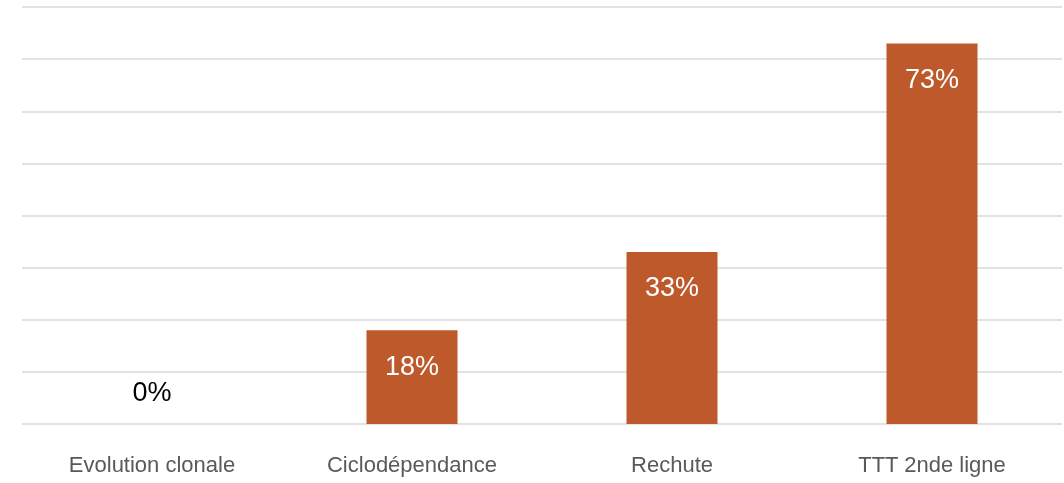 The width and height of the screenshot is (1064, 483). Describe the element at coordinates (672, 464) in the screenshot. I see `x-tick-label: Rechute` at that location.